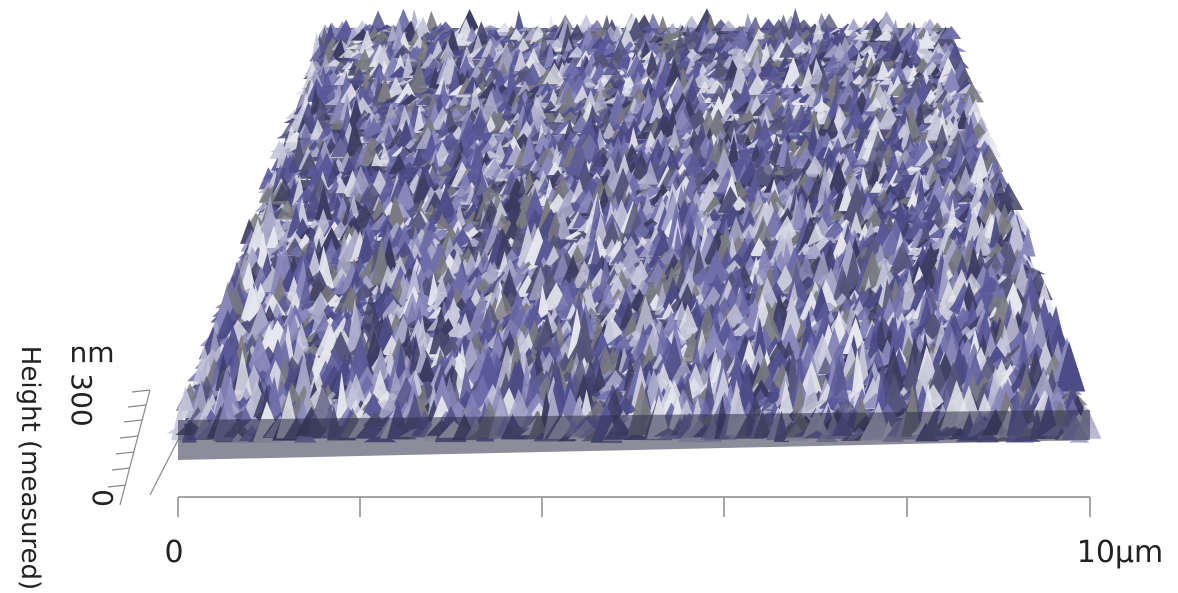  What do you see at coordinates (379, 23) in the screenshot?
I see `surface-peak` at bounding box center [379, 23].